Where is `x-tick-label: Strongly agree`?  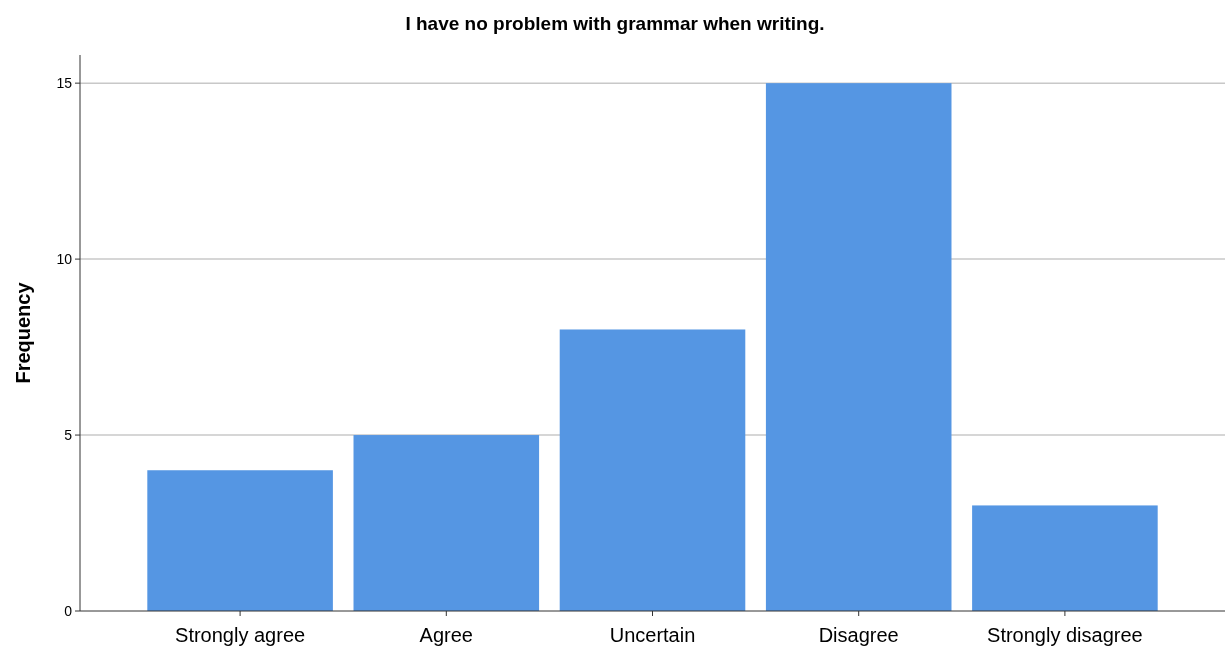 x-tick-label: Strongly agree is located at coordinates (240, 635).